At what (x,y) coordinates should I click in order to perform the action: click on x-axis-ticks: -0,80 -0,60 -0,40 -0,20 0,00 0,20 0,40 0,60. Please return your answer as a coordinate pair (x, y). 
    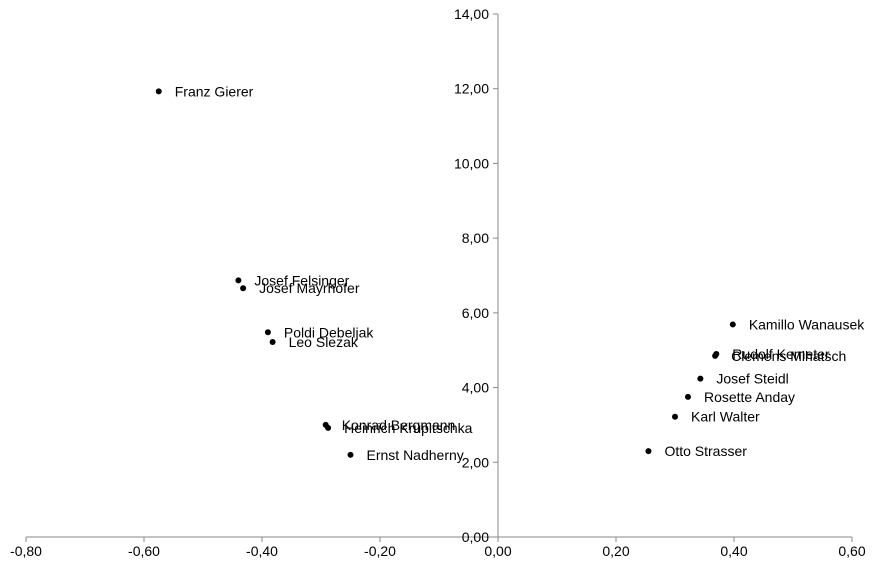
    Looking at the image, I should click on (438, 548).